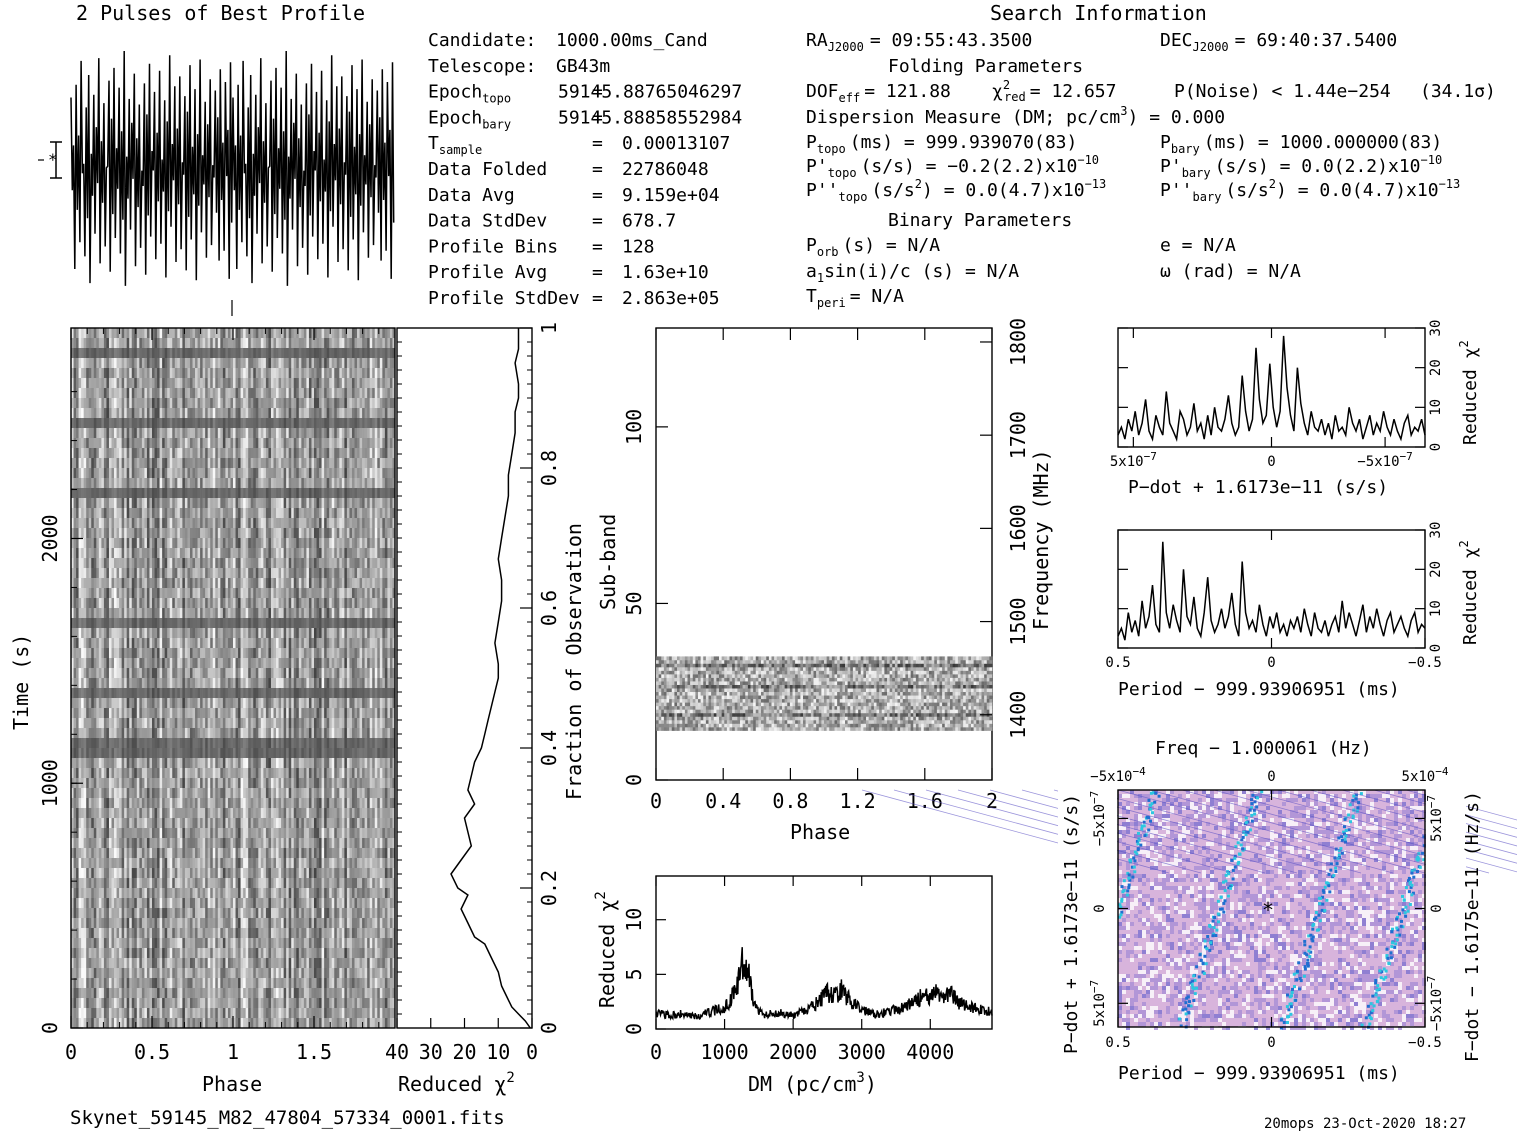  Describe the element at coordinates (469, 119) in the screenshot. I see `info-row: Epochbary` at that location.